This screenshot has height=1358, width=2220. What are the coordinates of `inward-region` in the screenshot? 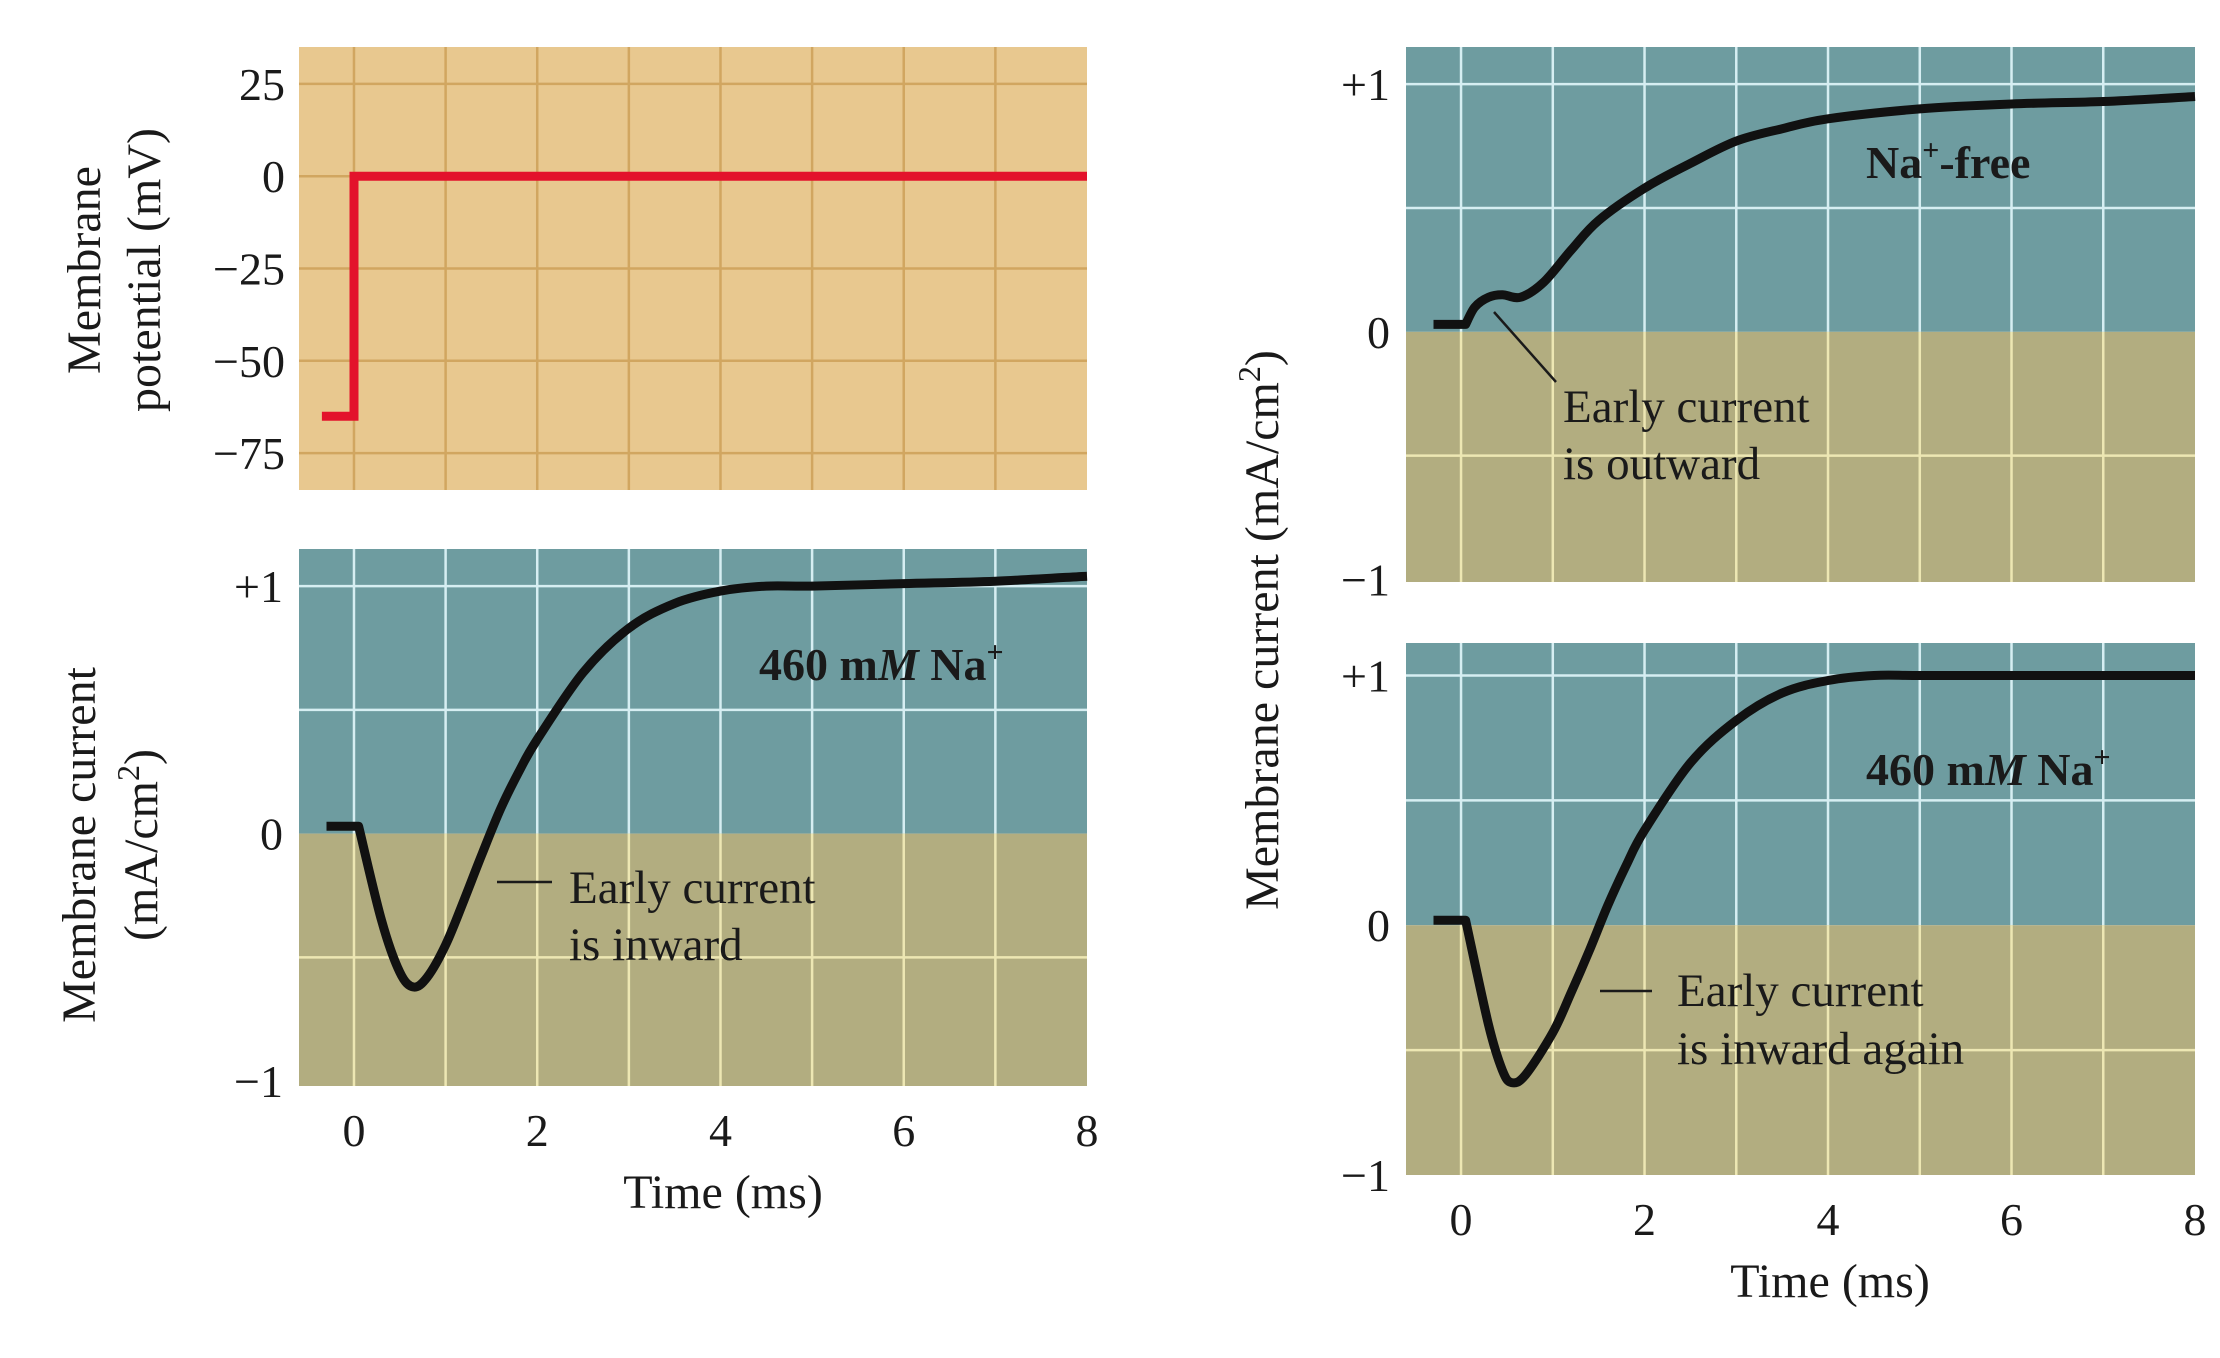 It's located at (693, 959).